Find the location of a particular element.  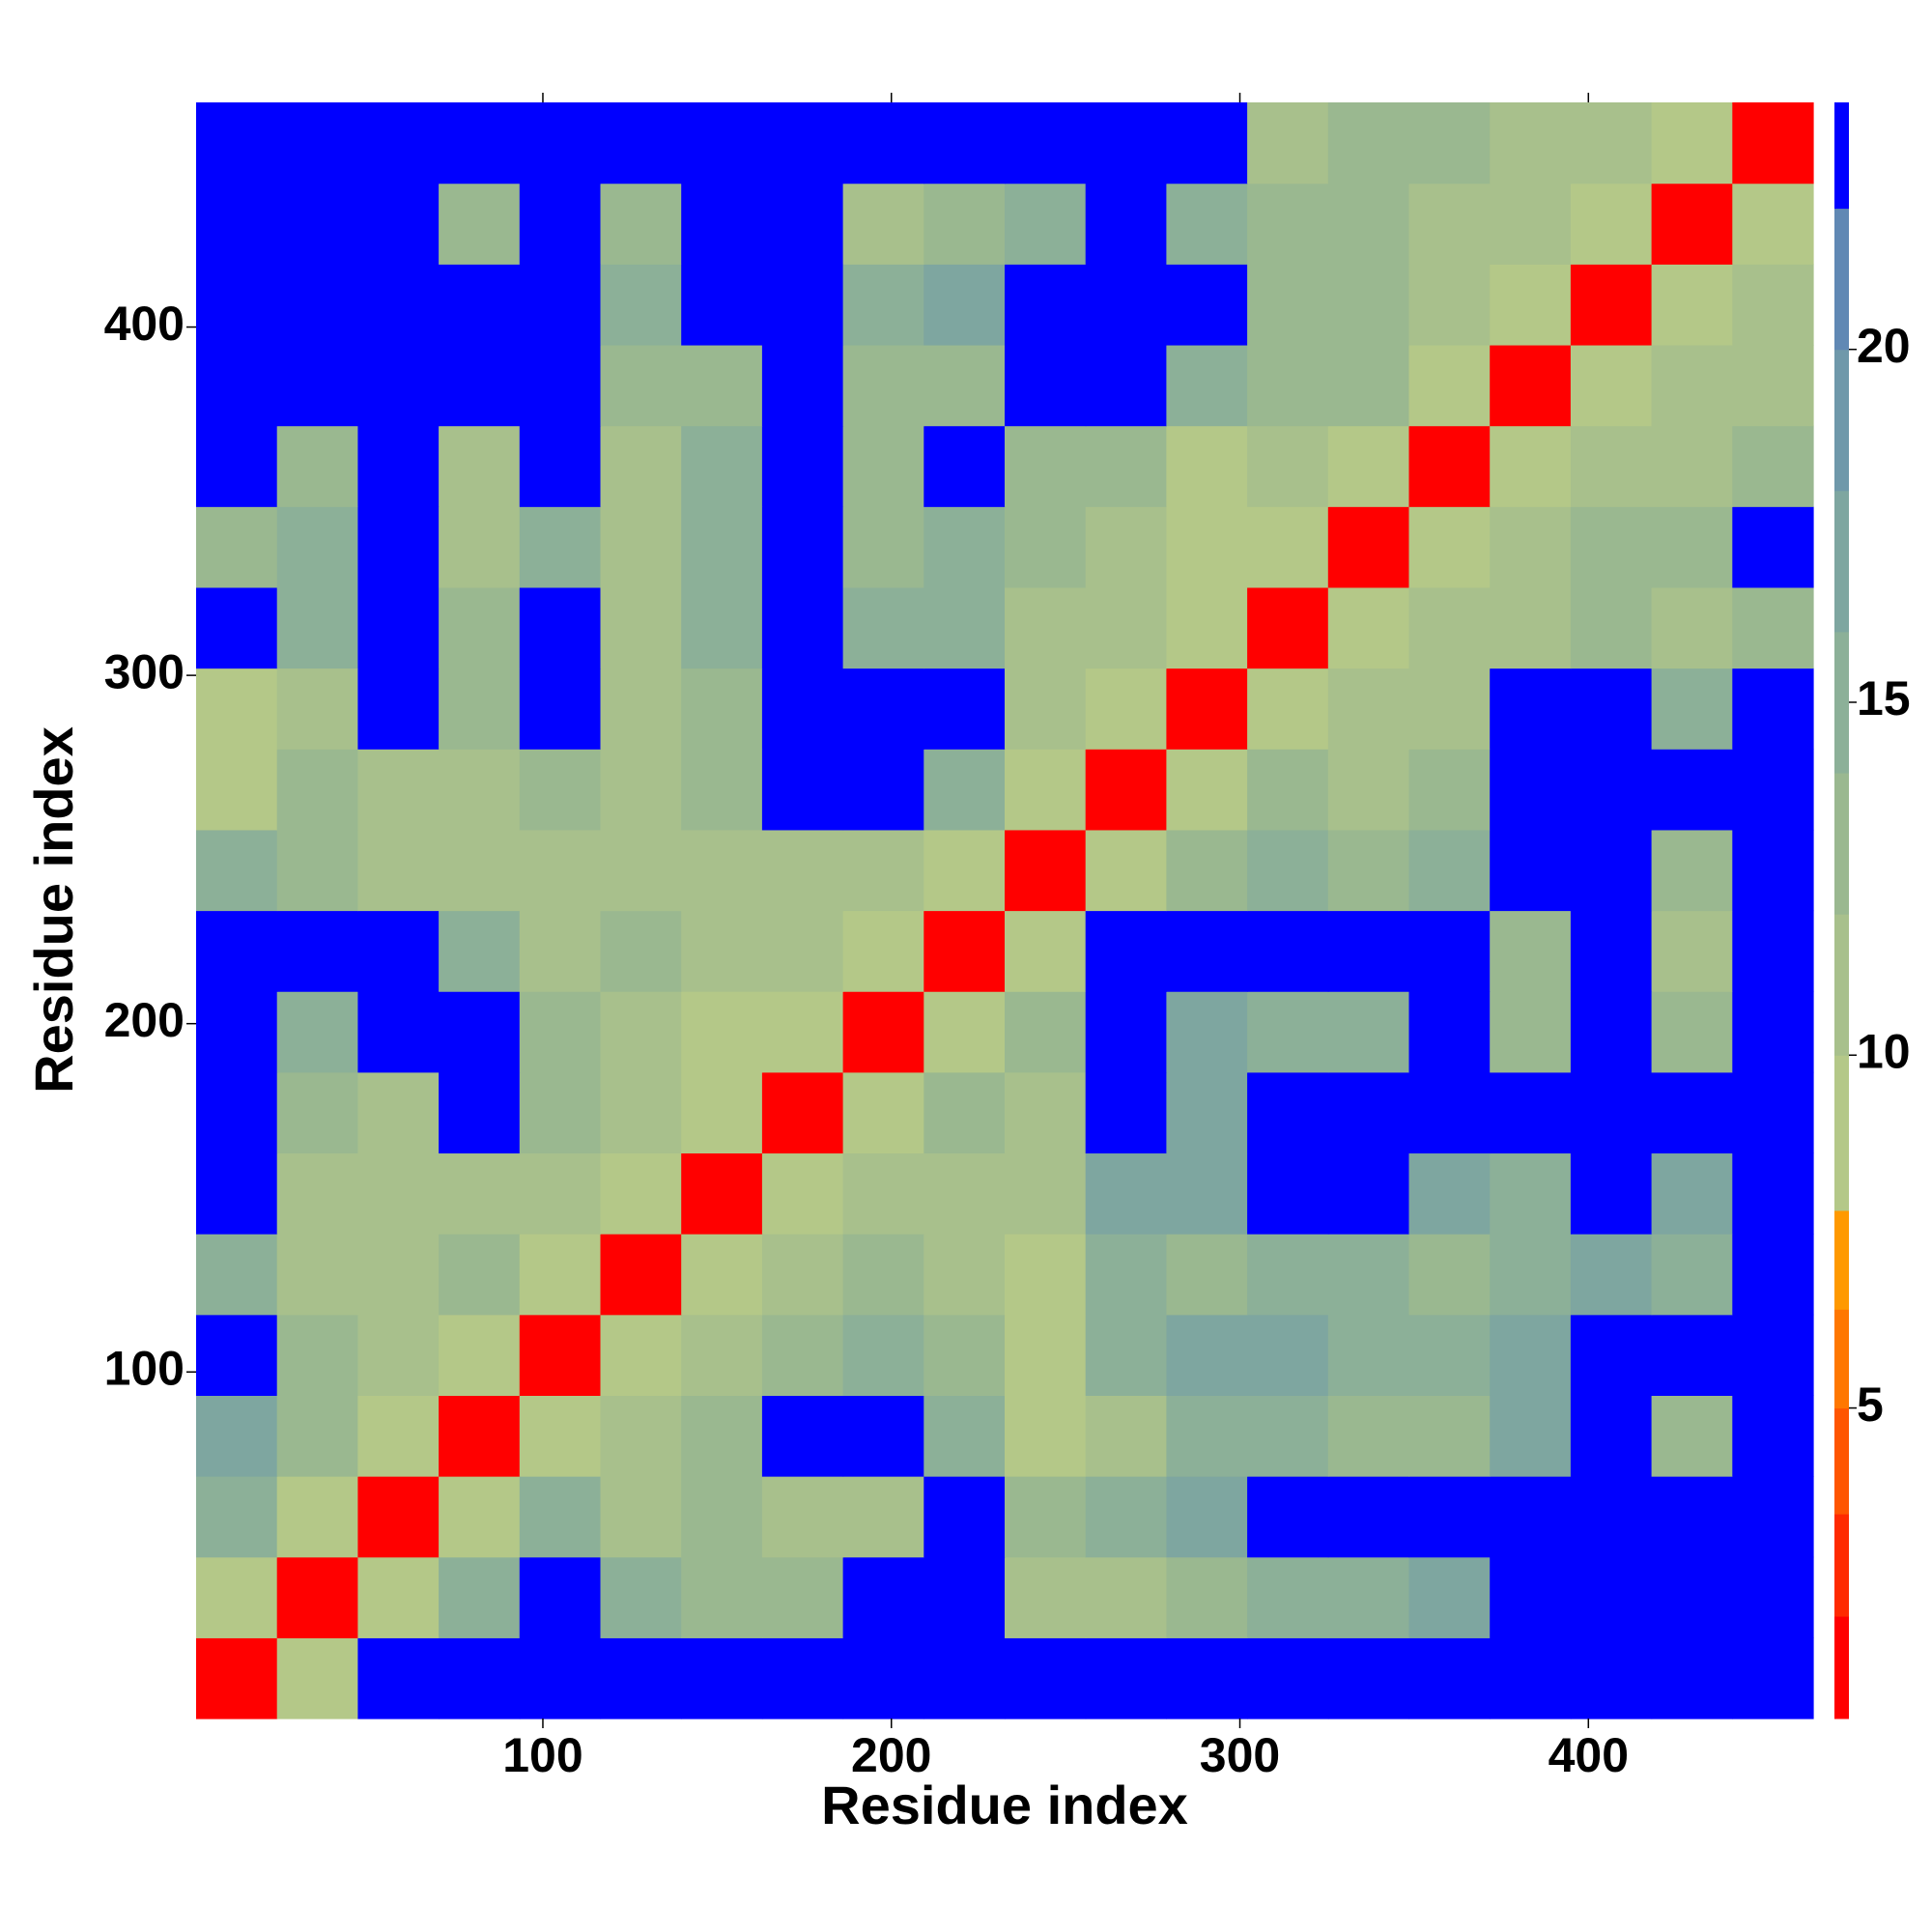

colorbar-tick-label: 5 is located at coordinates (1870, 1405).